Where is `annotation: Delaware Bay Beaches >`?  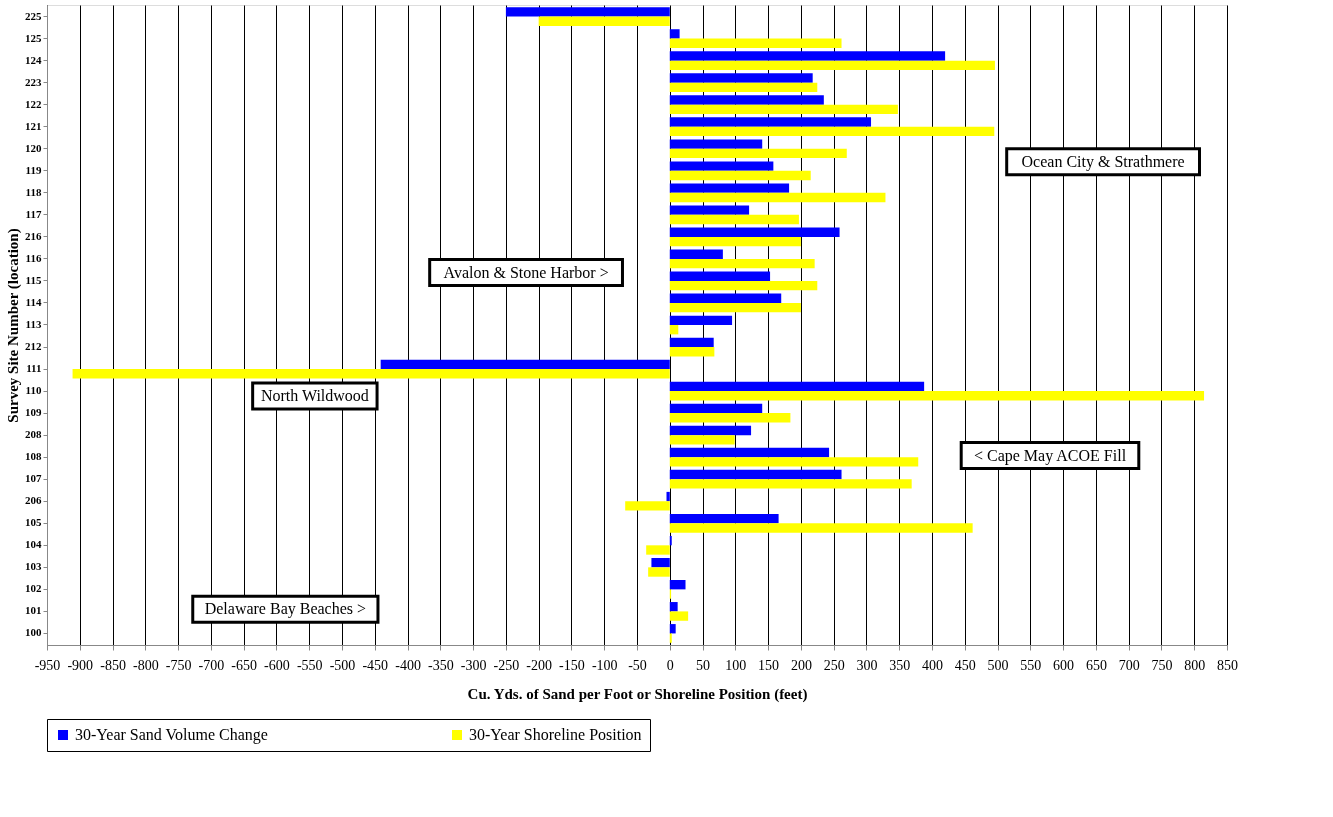
annotation: Delaware Bay Beaches > is located at coordinates (285, 609).